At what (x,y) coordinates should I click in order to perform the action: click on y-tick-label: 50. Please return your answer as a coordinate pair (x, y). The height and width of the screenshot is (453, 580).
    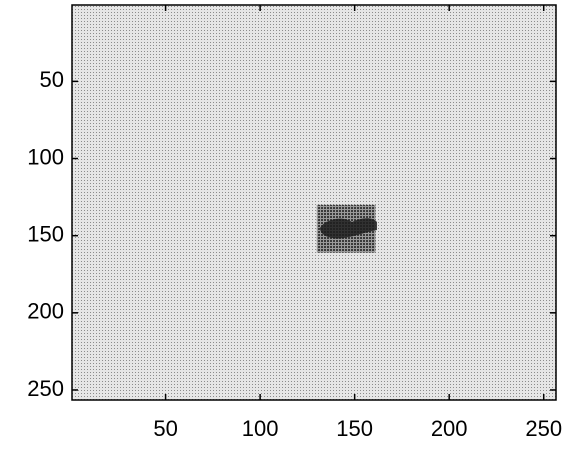
    Looking at the image, I should click on (52, 79).